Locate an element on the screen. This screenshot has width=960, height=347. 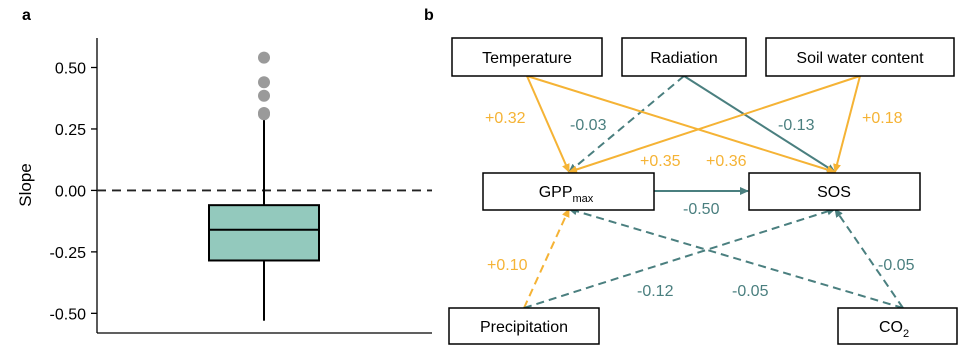
edge-co2-to-sos is located at coordinates (869, 258).